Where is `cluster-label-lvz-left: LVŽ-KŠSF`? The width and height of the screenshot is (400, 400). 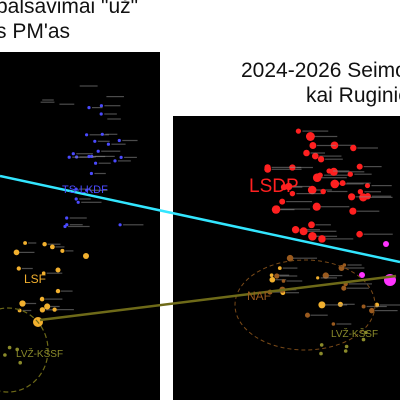 cluster-label-lvz-left: LVŽ-KŠSF is located at coordinates (39, 353).